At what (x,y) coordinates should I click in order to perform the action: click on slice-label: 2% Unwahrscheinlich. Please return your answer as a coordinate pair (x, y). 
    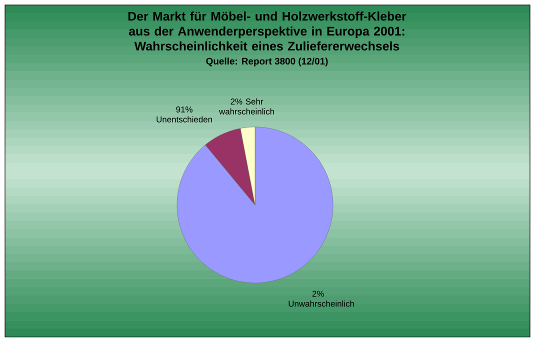
    Looking at the image, I should click on (321, 298).